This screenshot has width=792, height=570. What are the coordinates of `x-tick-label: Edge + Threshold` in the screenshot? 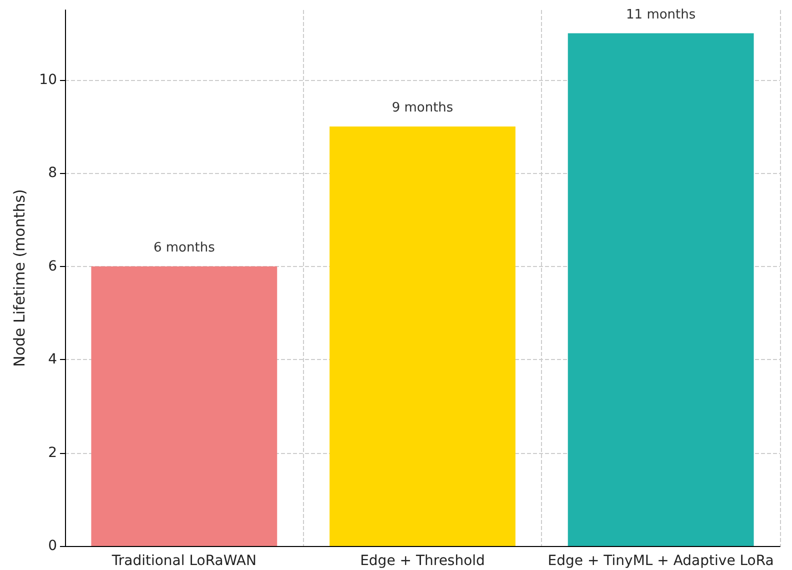 It's located at (422, 561).